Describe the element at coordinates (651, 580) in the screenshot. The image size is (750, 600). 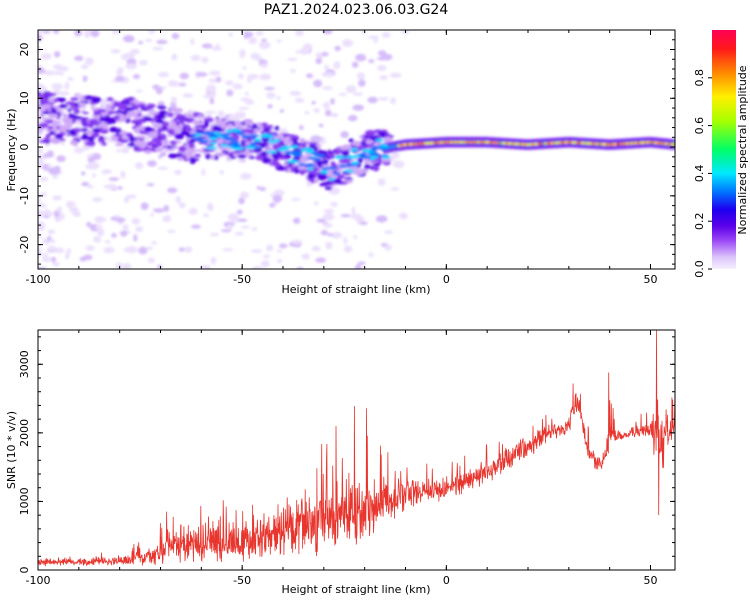
I see `x-tick-label: 50` at that location.